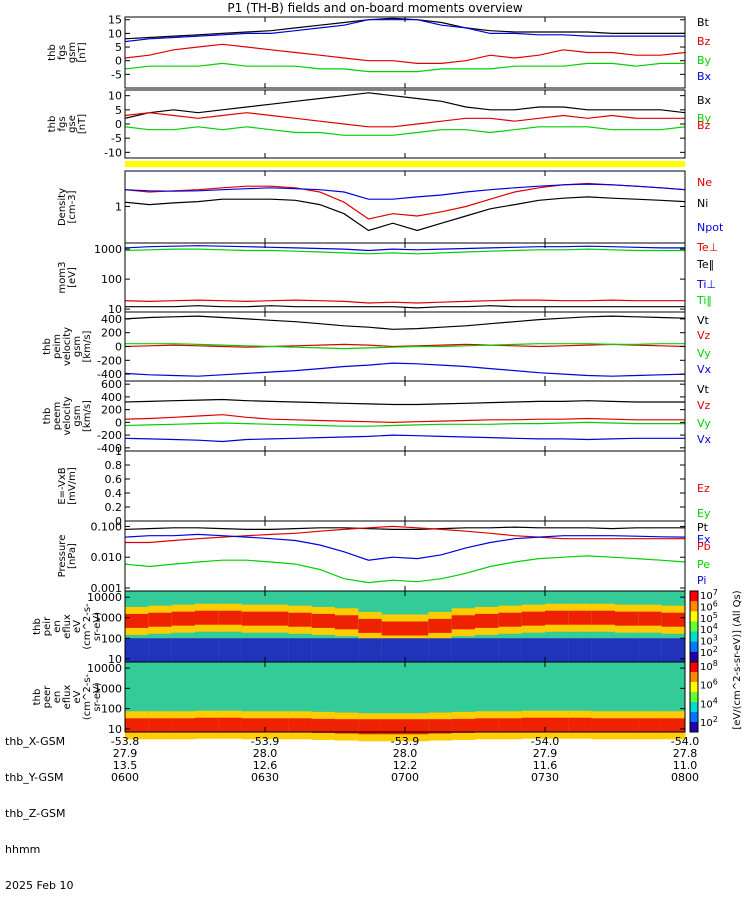 The width and height of the screenshot is (750, 904). What do you see at coordinates (118, 451) in the screenshot?
I see `y-tick-label: 1` at bounding box center [118, 451].